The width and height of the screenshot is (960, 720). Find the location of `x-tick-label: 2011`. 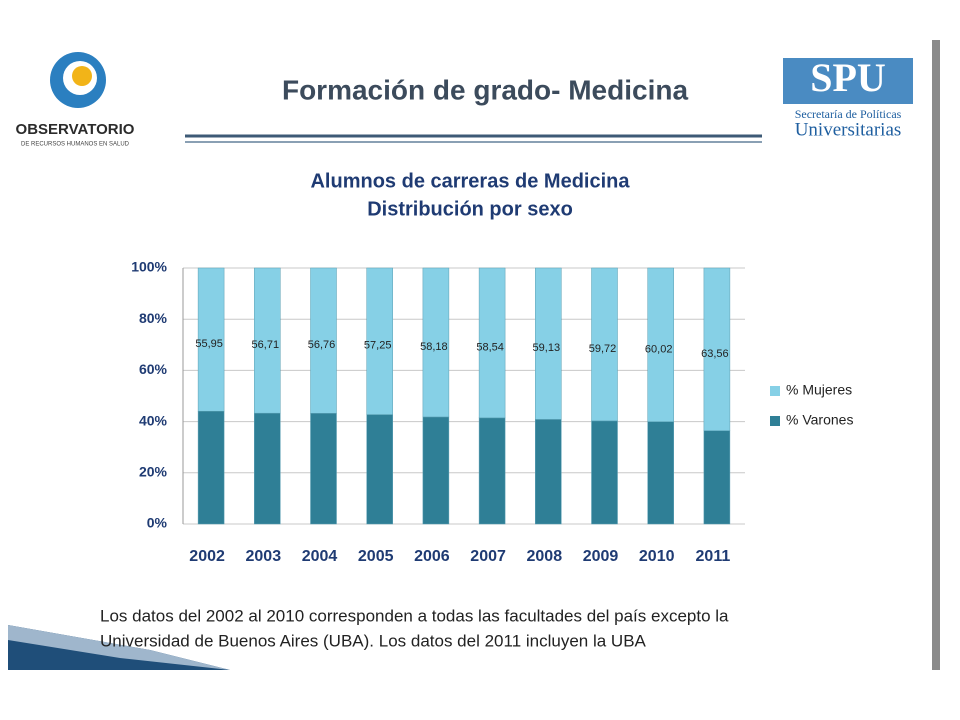

x-tick-label: 2011 is located at coordinates (713, 556).